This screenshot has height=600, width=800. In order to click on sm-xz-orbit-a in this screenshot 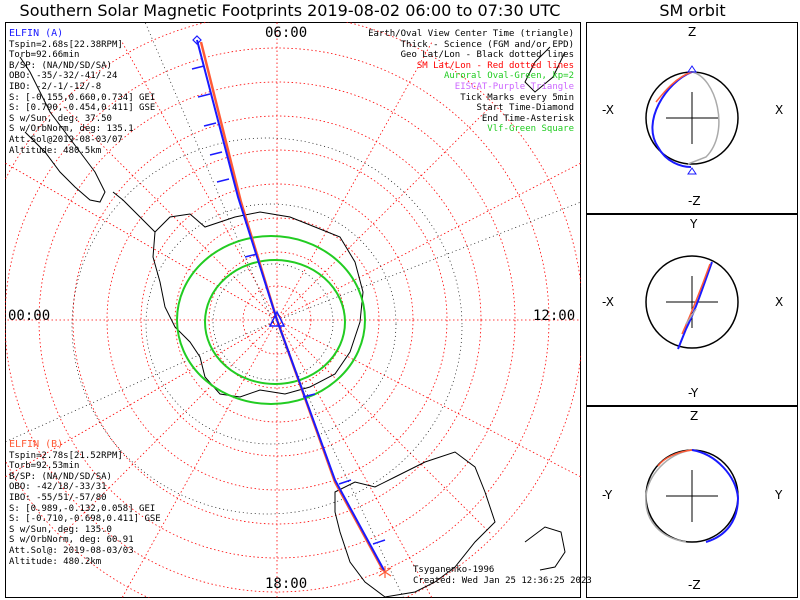, I will do `click(672, 119)`.